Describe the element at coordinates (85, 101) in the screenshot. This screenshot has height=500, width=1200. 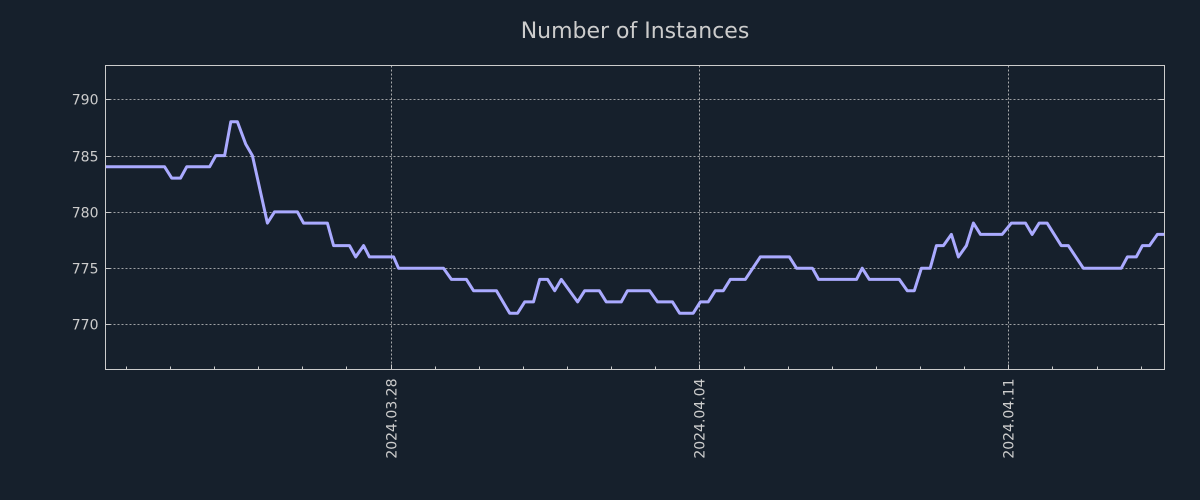
I see `y-tick-label: 790` at that location.